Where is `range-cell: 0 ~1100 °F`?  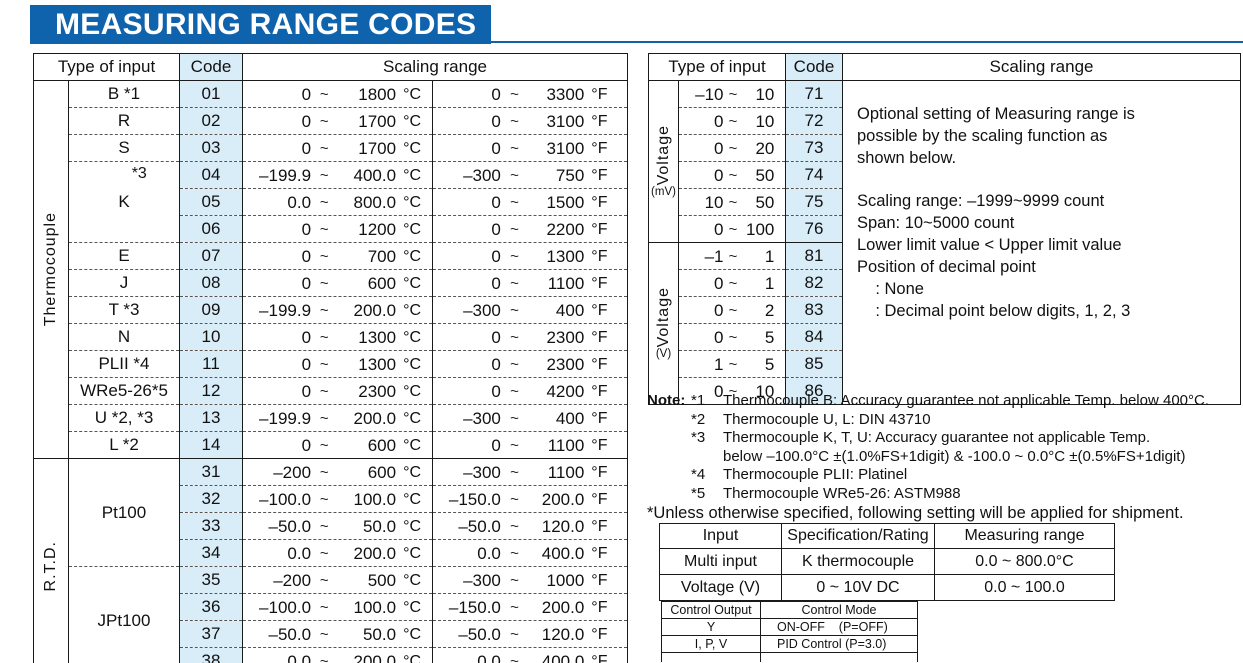
range-cell: 0 ~1100 °F is located at coordinates (530, 283).